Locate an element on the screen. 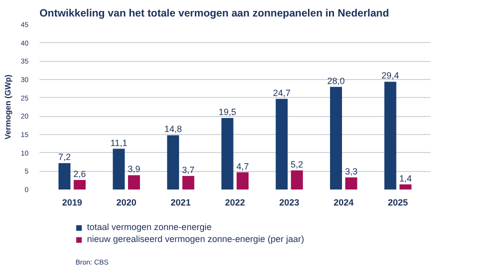 This screenshot has width=480, height=270. data-label: 2,6 is located at coordinates (79, 173).